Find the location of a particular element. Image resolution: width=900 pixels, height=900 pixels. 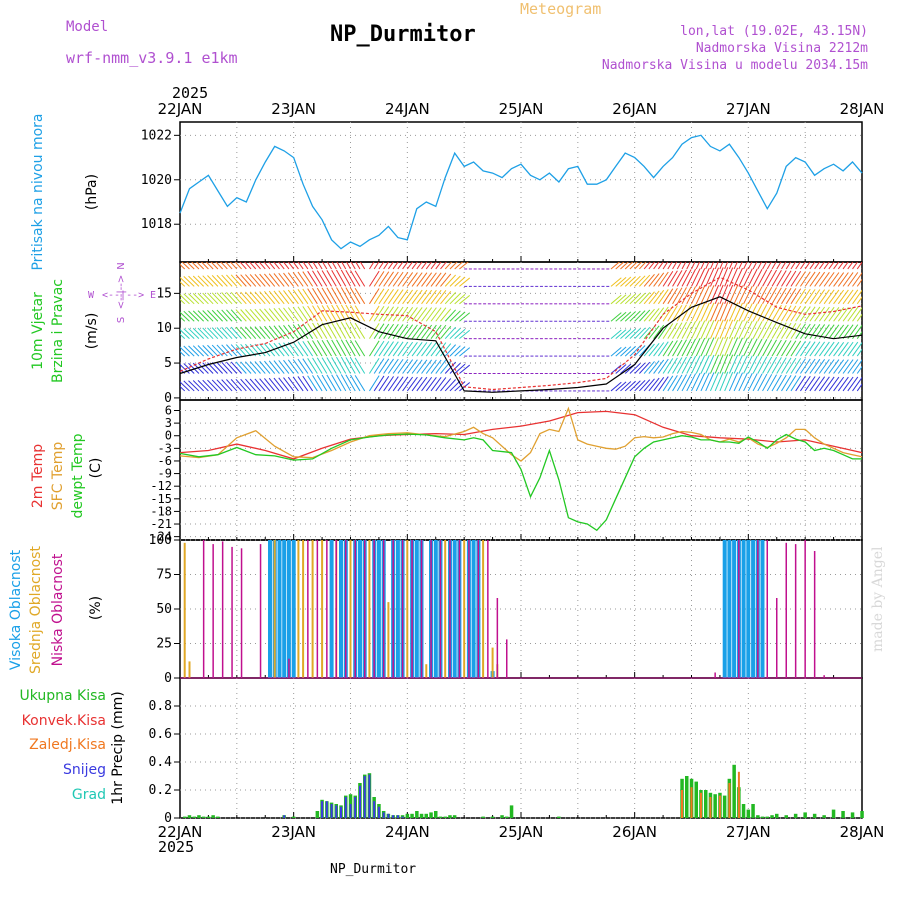

pressure-ylabel: Pritisak na nivou mora is located at coordinates (38, 191).